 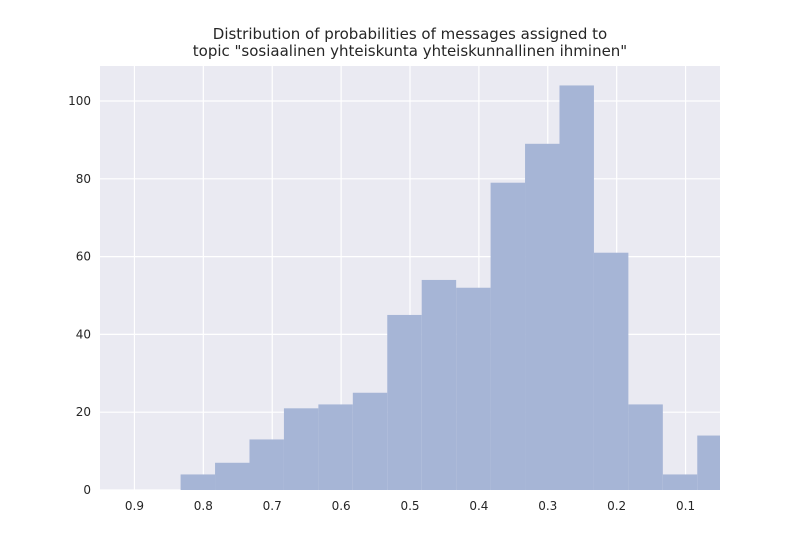 I want to click on x-tick-label-4: 0.5, so click(x=409, y=506).